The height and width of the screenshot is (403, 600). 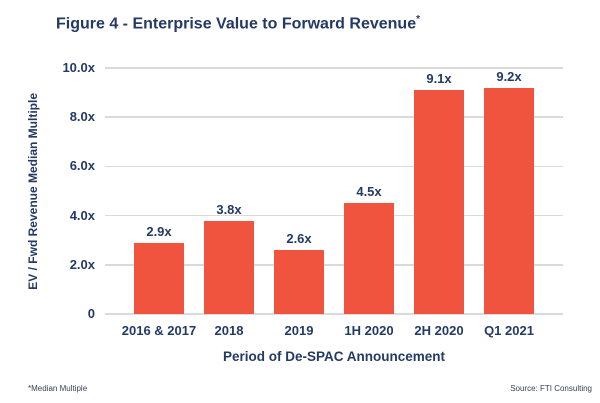 I want to click on y-axis-ticks: 10.0x 8.0x 6.0x 4.0x 2.0x 0, so click(x=47, y=191).